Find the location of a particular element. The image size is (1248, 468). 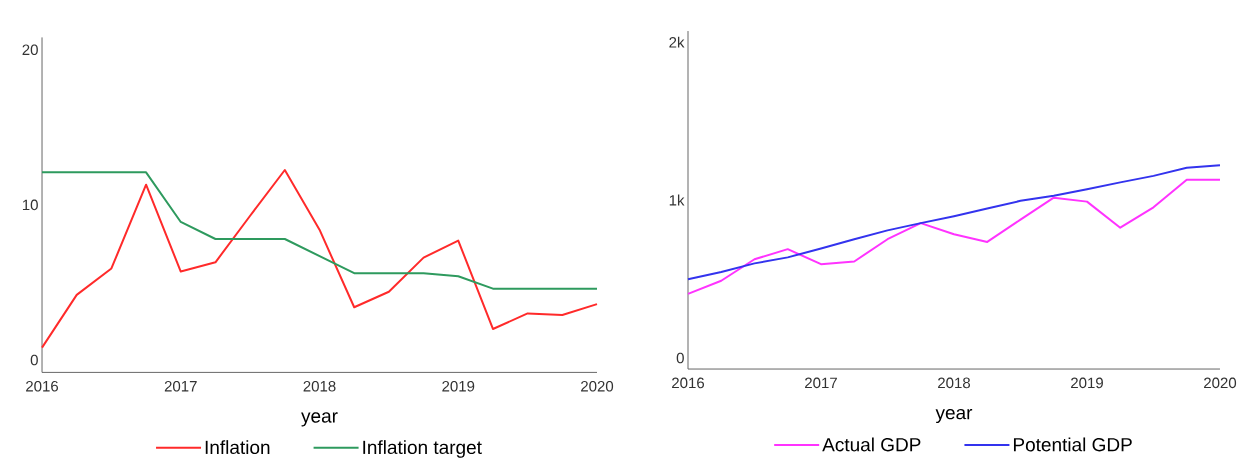

y-tick-label: 2k is located at coordinates (677, 42).